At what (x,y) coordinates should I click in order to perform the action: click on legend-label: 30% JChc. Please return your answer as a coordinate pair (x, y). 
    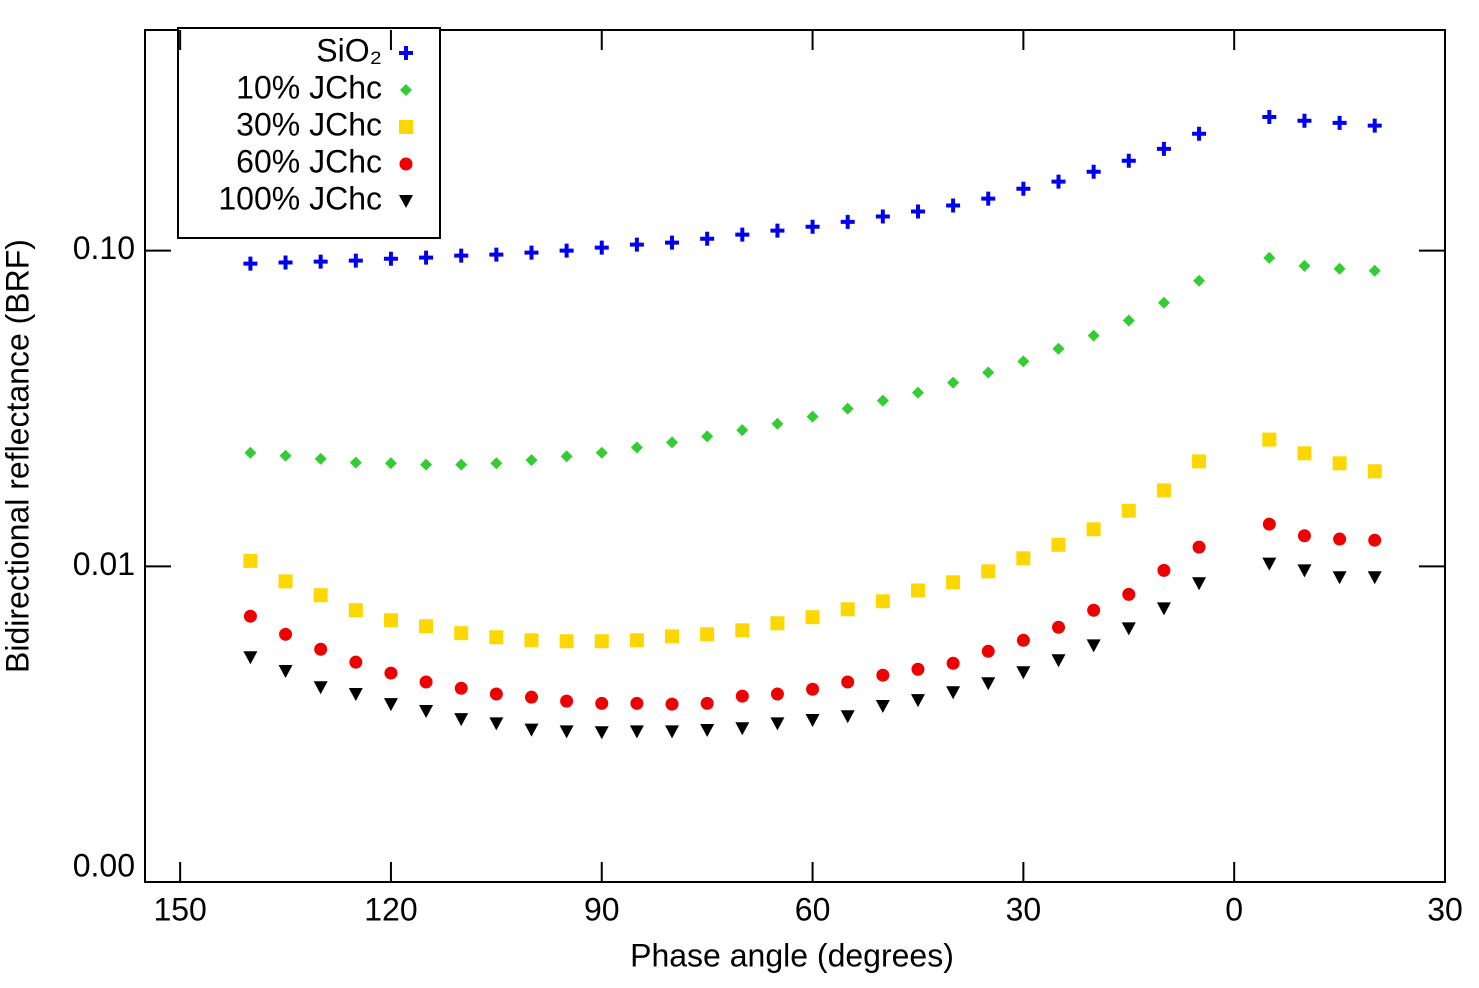
    Looking at the image, I should click on (309, 124).